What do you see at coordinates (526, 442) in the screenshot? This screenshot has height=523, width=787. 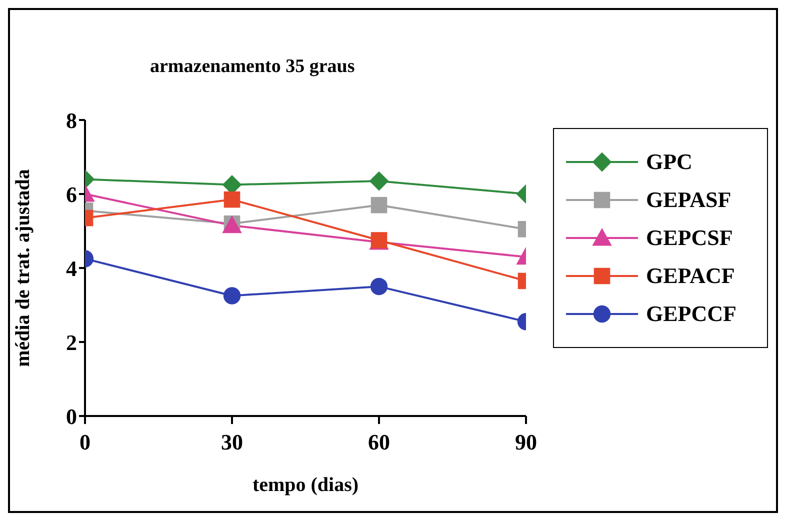 I see `x-tick-label: 90` at bounding box center [526, 442].